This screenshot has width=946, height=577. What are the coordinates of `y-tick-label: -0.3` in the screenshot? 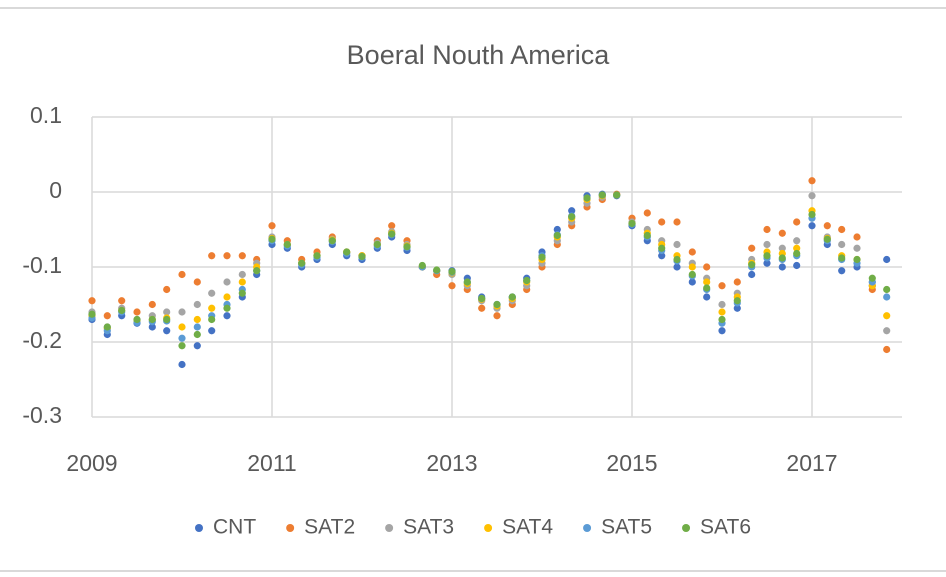 It's located at (42, 415).